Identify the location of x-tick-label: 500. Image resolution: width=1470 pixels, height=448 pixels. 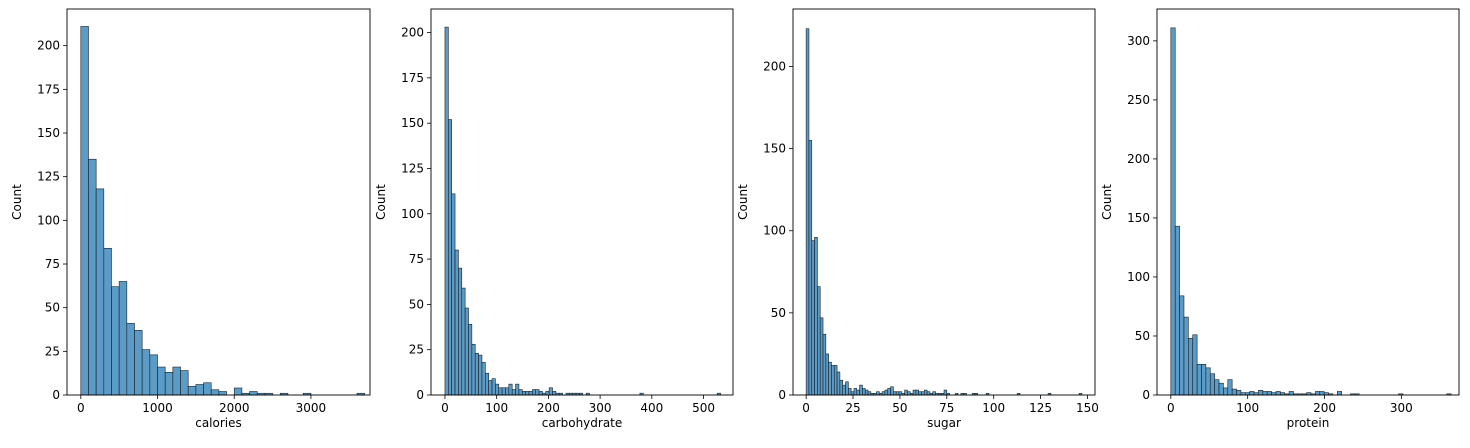
(703, 408).